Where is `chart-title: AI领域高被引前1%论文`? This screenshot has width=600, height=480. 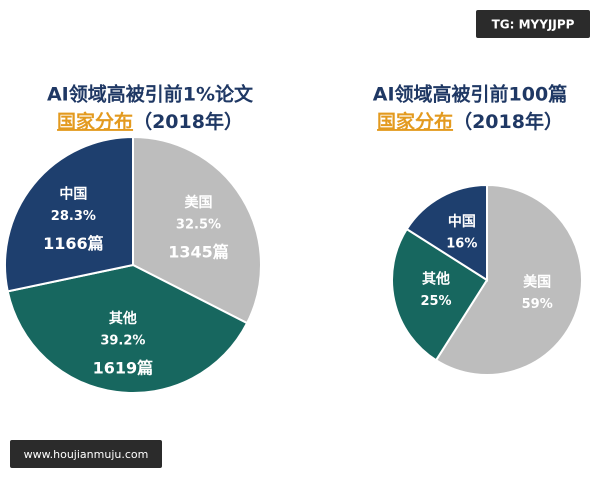
chart-title: AI领域高被引前1%论文 is located at coordinates (150, 94).